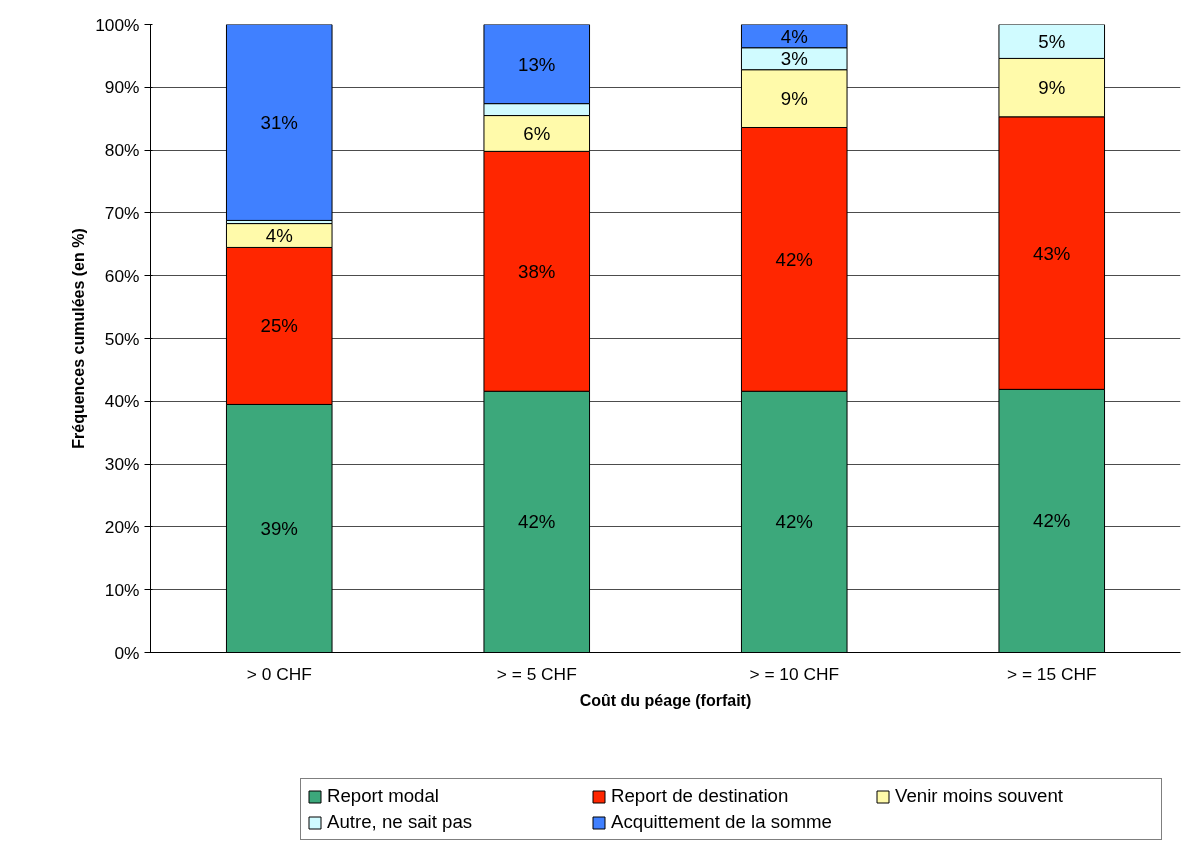 The width and height of the screenshot is (1185, 851). Describe the element at coordinates (279, 528) in the screenshot. I see `data-label: 39%` at that location.